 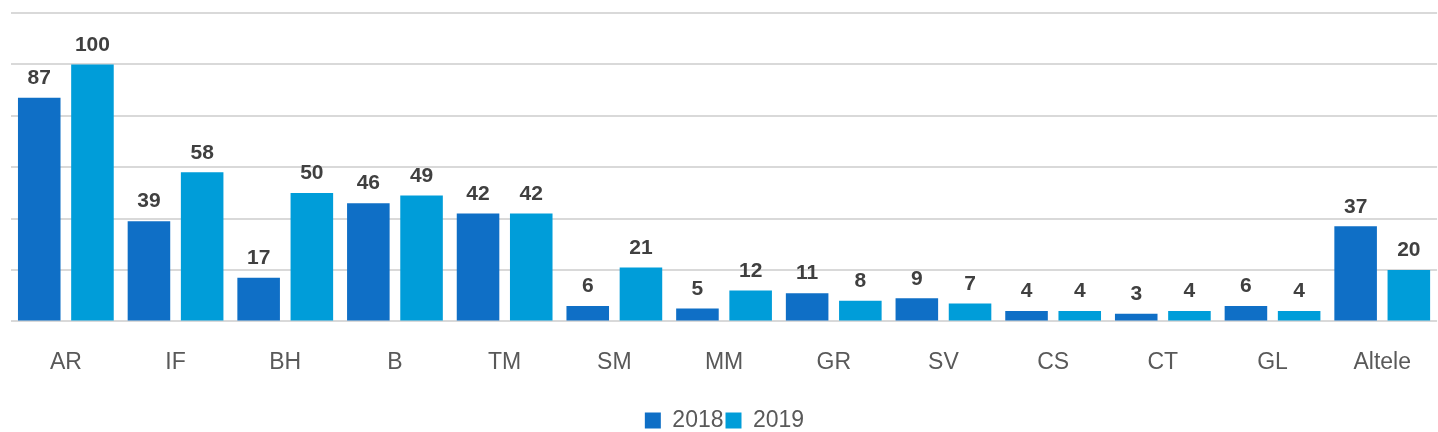 What do you see at coordinates (779, 418) in the screenshot?
I see `legend-label: 2019` at bounding box center [779, 418].